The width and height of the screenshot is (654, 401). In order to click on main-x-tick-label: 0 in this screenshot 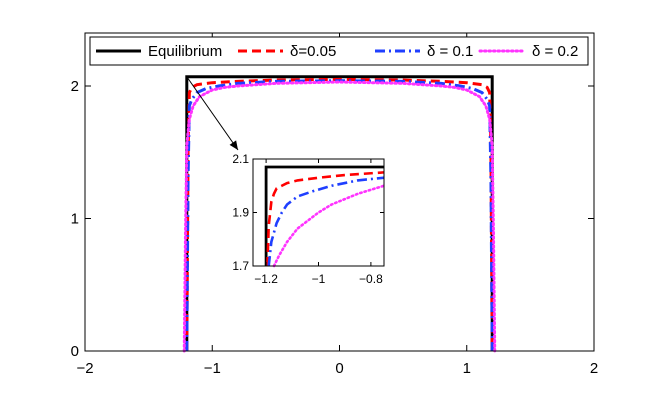, I will do `click(339, 368)`.